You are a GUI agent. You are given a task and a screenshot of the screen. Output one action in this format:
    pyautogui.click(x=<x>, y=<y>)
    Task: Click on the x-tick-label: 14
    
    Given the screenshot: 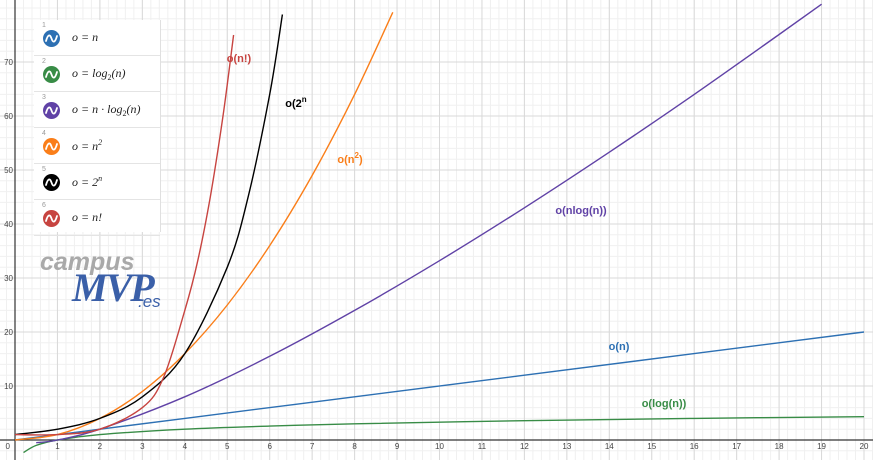 What is the action you would take?
    pyautogui.click(x=609, y=446)
    